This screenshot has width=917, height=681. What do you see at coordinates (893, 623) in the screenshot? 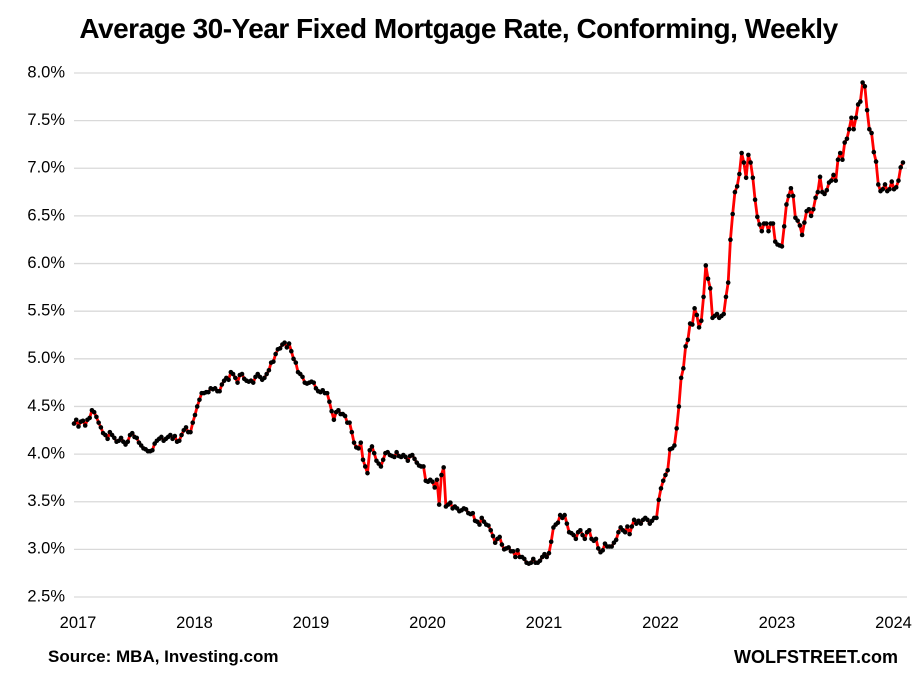
I see `x-tick-label: 2024` at bounding box center [893, 623].